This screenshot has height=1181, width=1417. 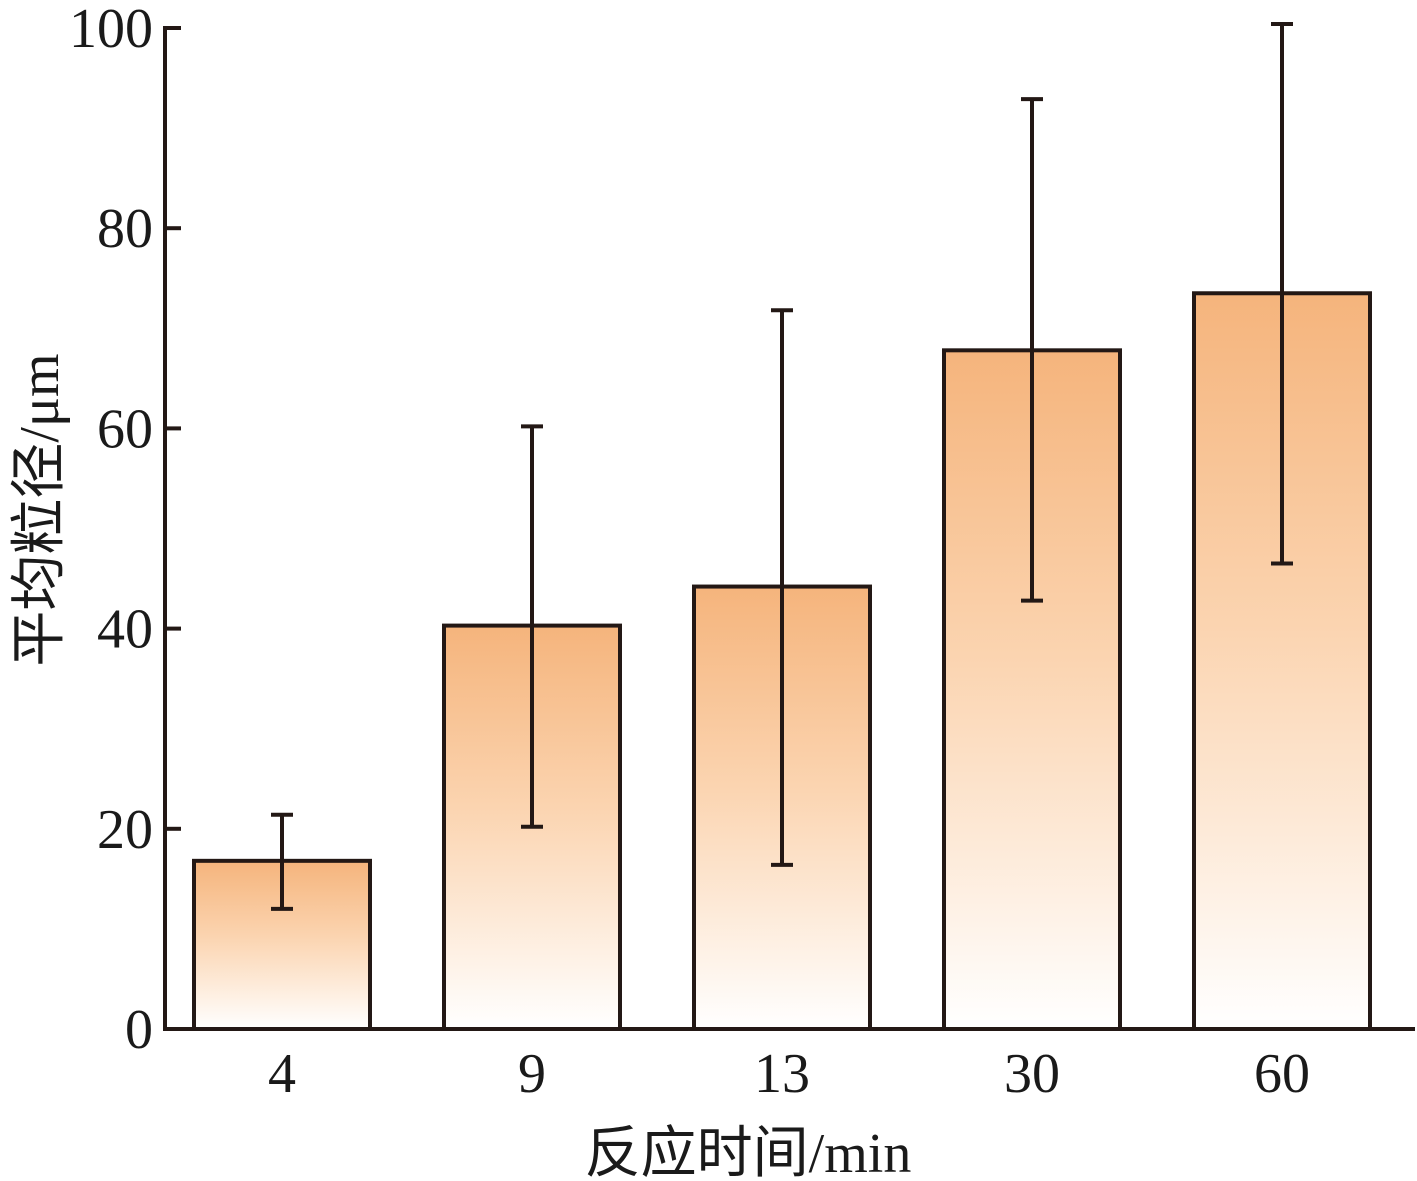 What do you see at coordinates (125, 630) in the screenshot?
I see `y-tick-label: 40` at bounding box center [125, 630].